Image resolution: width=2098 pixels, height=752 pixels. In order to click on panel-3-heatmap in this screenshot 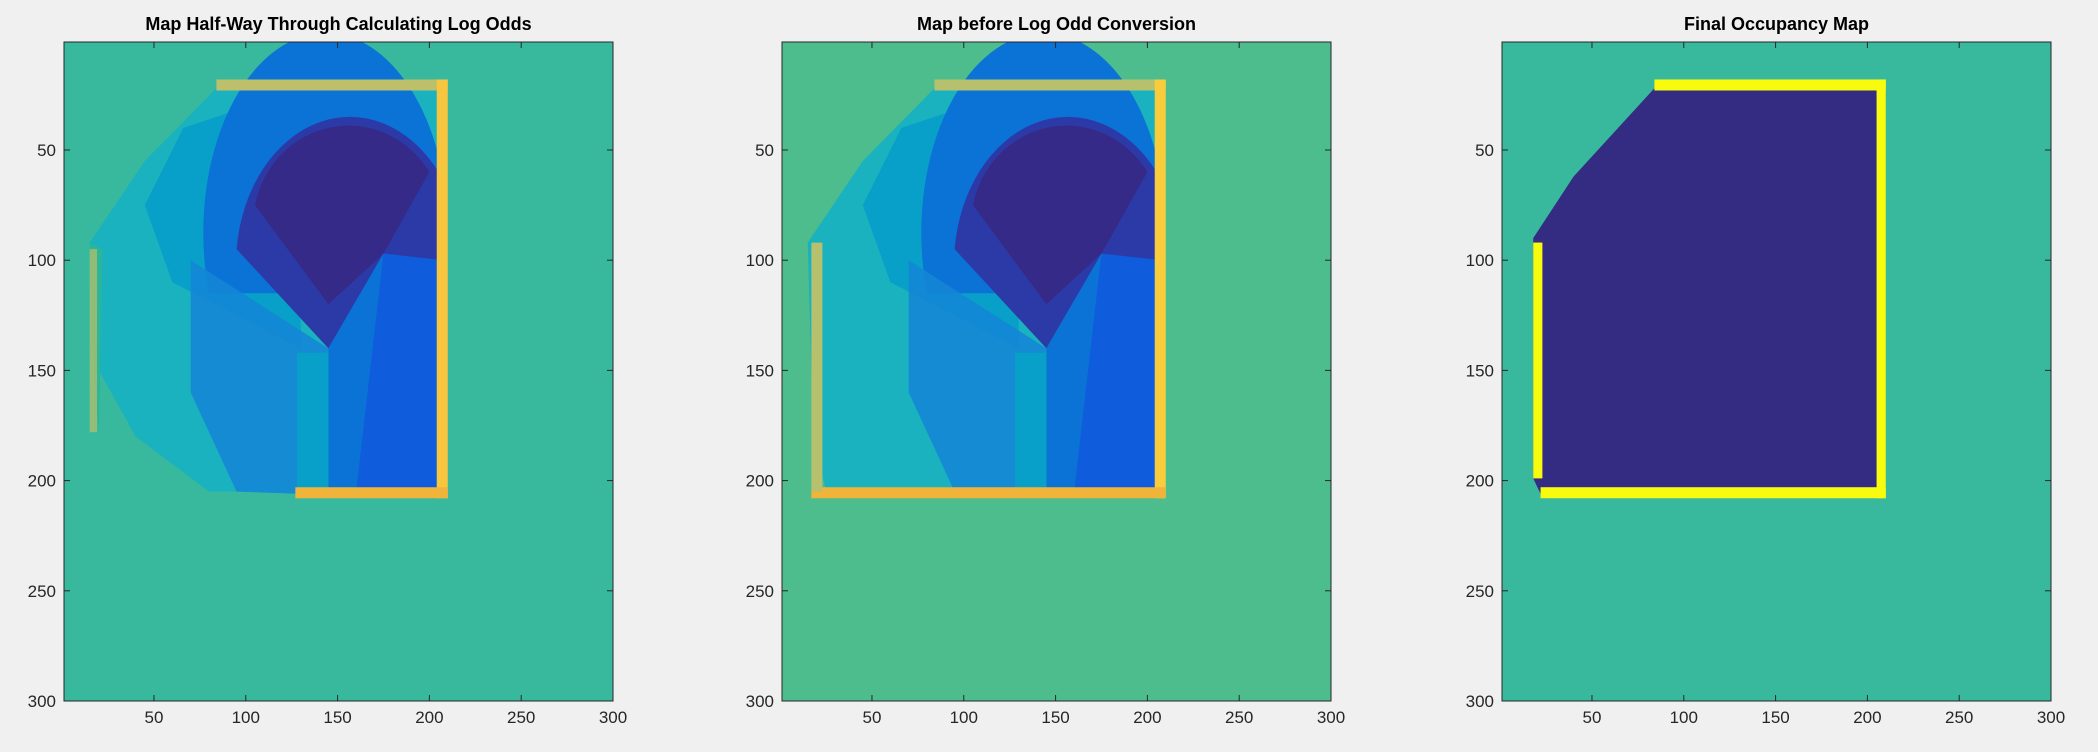, I will do `click(1709, 289)`.